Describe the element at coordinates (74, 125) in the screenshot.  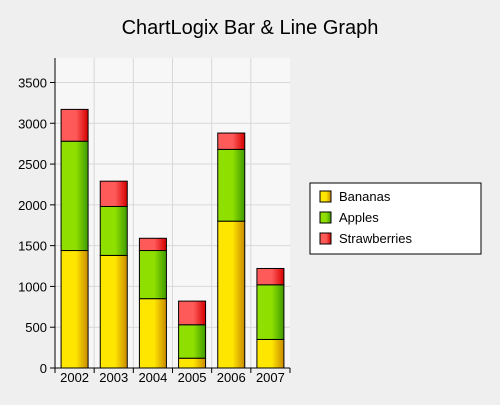
I see `bar-strawberries-2002` at that location.